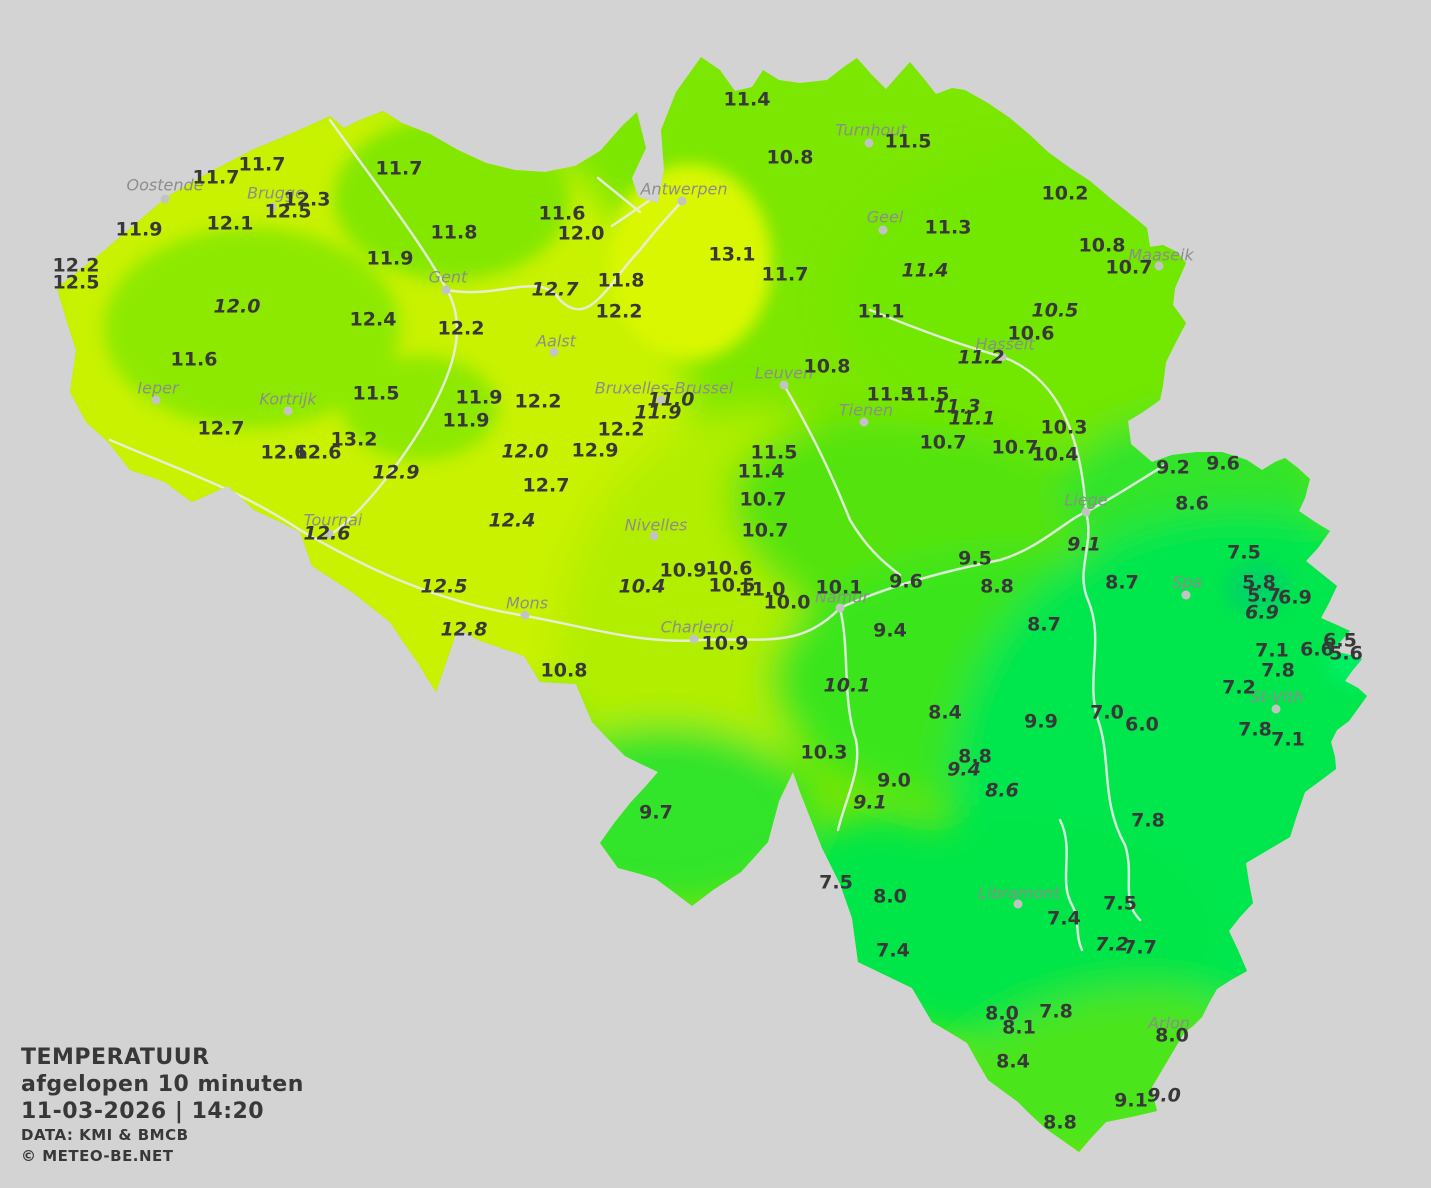  I want to click on temperature-label: 8.1, so click(1019, 1028).